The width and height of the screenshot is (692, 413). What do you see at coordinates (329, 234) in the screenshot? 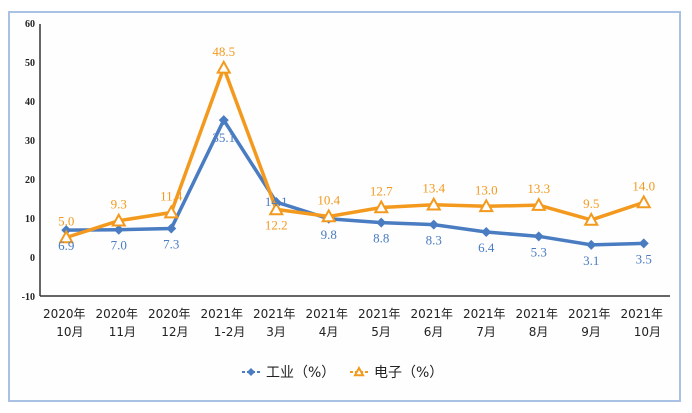
I see `industry-data-label: 9.8` at bounding box center [329, 234].